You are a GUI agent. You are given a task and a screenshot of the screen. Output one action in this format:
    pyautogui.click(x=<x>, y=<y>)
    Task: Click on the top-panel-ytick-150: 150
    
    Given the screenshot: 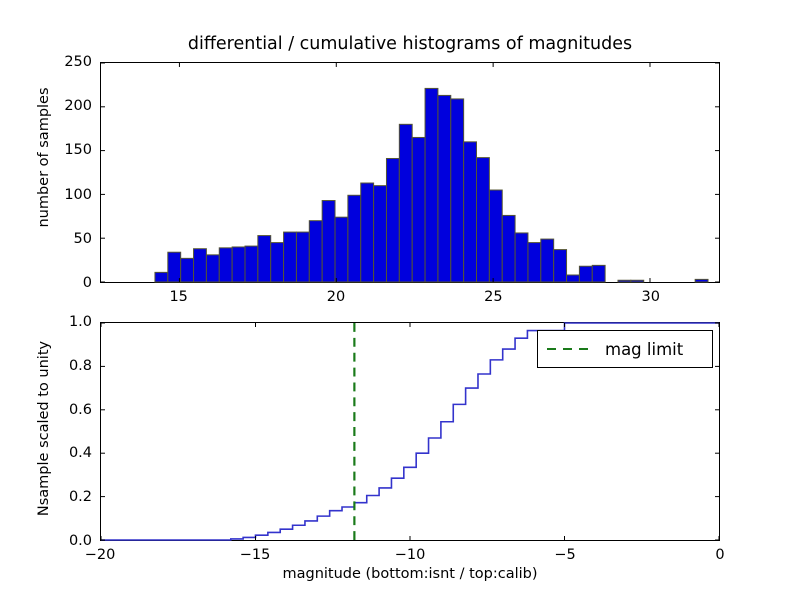 What is the action you would take?
    pyautogui.click(x=78, y=150)
    